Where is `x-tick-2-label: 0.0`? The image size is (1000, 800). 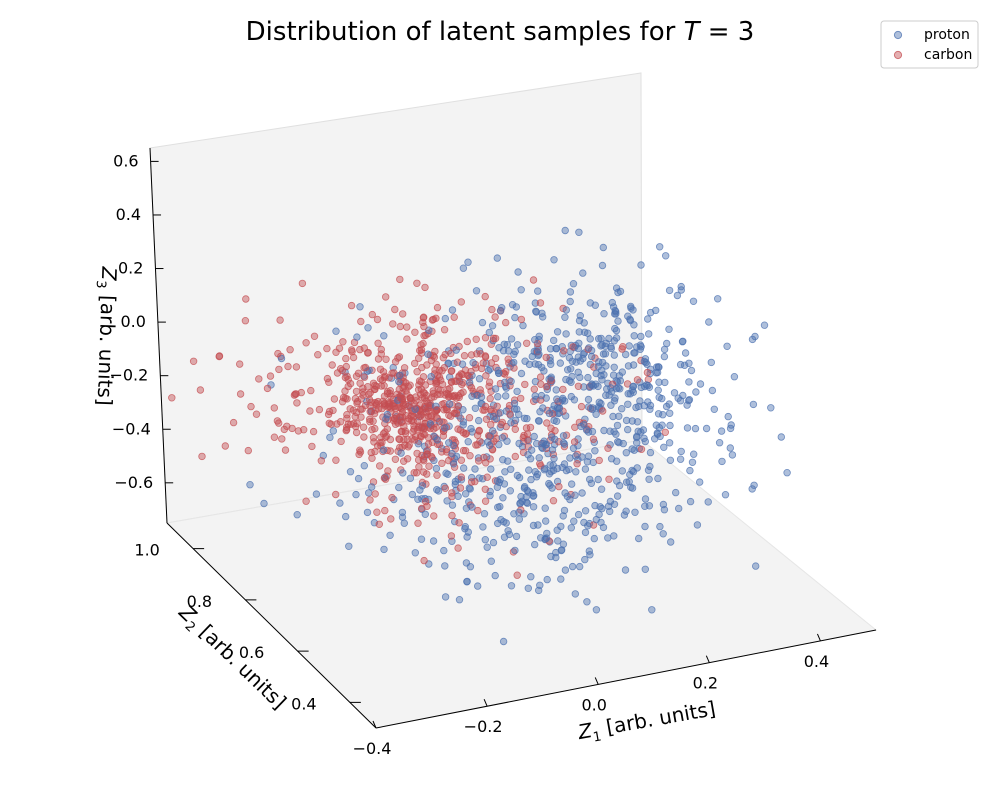
x-tick-2-label: 0.0 is located at coordinates (593, 704).